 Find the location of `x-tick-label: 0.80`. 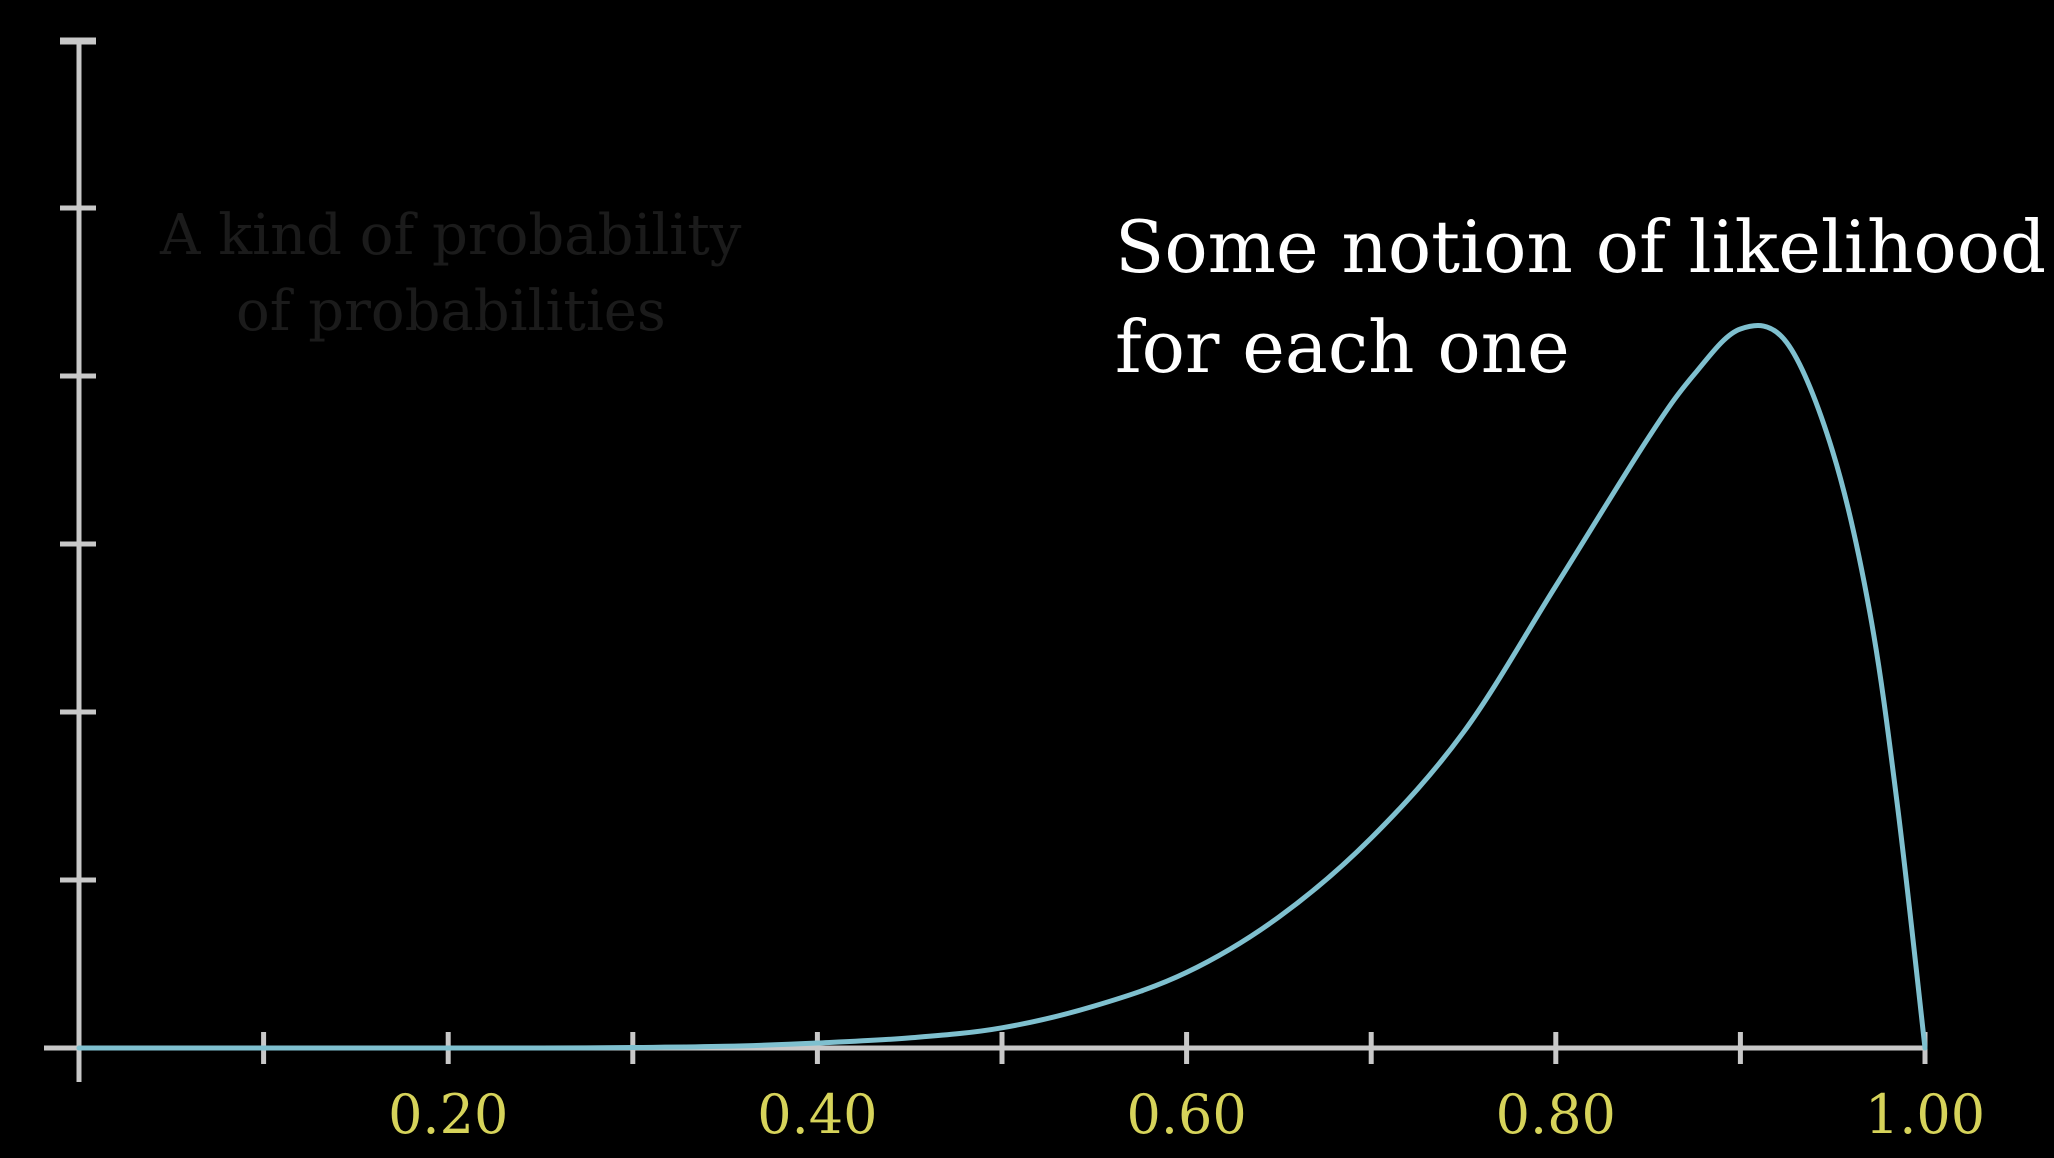

x-tick-label: 0.80 is located at coordinates (1556, 1114).